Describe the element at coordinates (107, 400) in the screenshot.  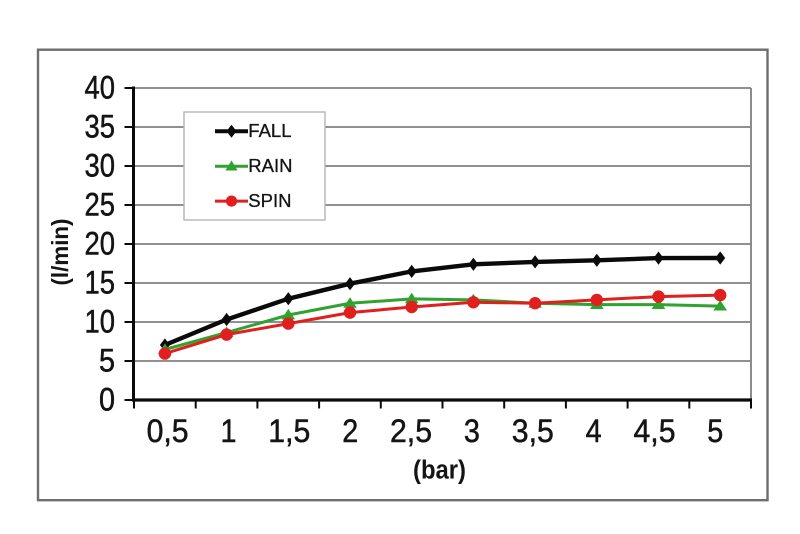
I see `svg-text: 0` at that location.